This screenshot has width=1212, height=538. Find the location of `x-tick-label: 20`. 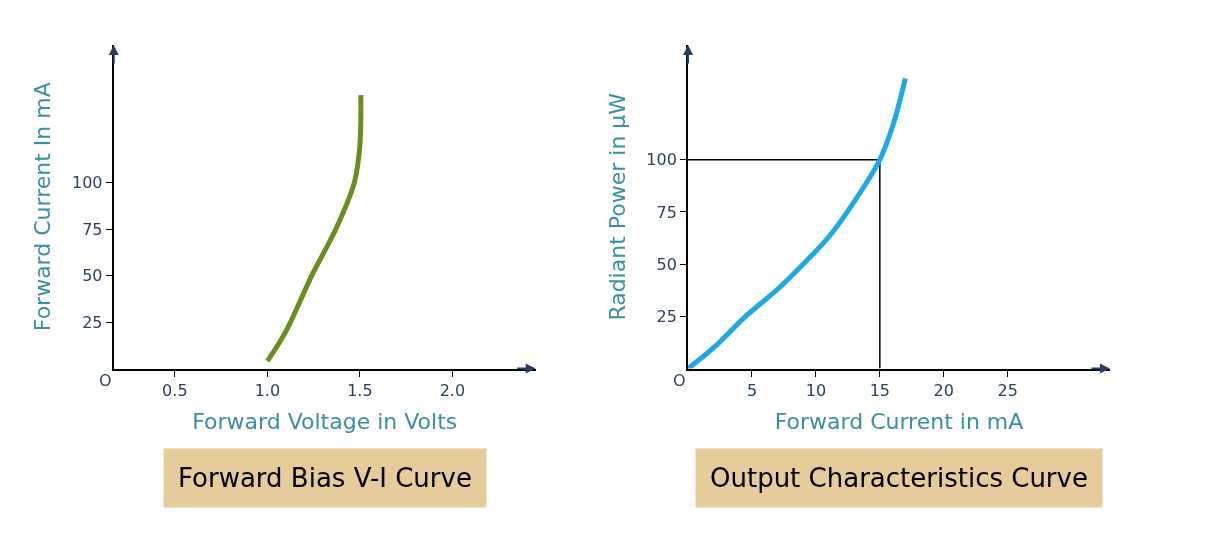

x-tick-label: 20 is located at coordinates (943, 390).